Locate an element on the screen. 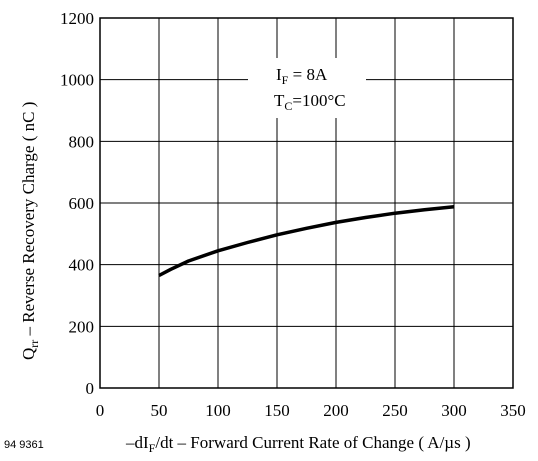 This screenshot has width=538, height=461. x-tick-label: 250 is located at coordinates (395, 410).